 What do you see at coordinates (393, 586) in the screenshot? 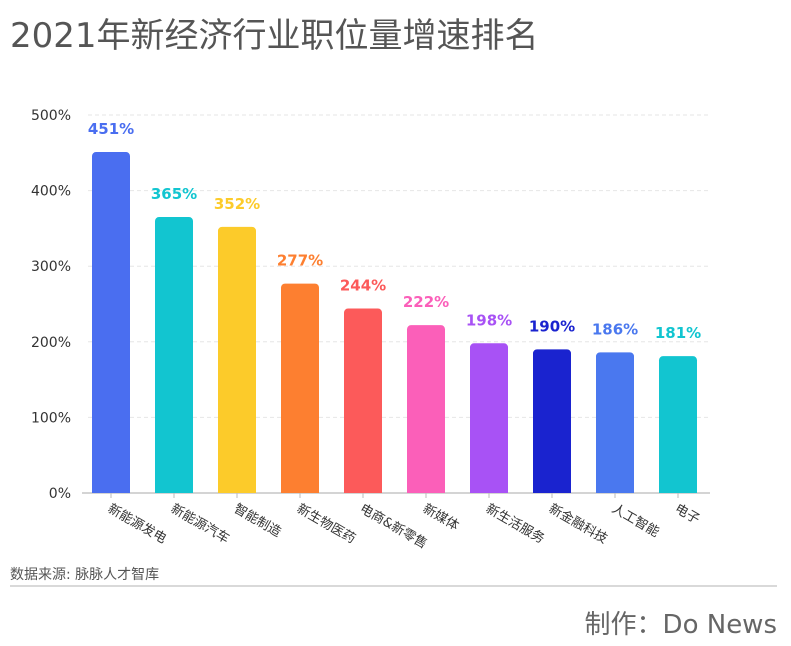
I see `divider` at bounding box center [393, 586].